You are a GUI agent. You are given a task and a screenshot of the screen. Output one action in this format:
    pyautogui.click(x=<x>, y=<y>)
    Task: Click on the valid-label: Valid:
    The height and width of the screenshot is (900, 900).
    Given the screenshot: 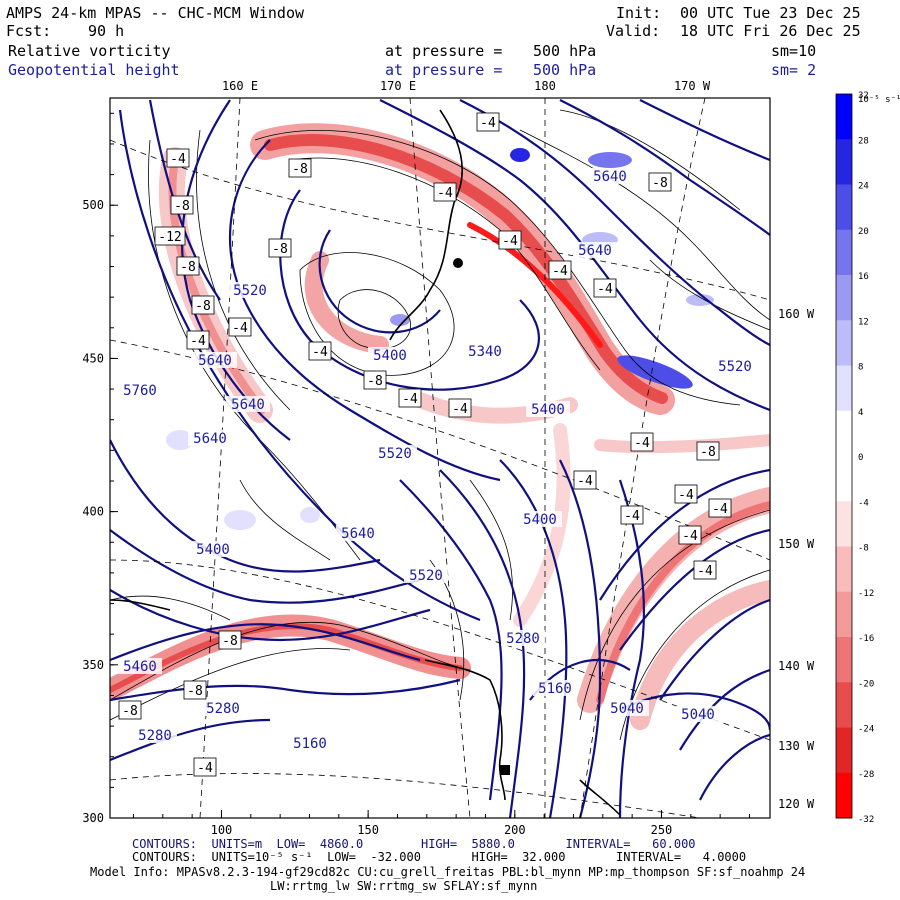 What is the action you would take?
    pyautogui.click(x=633, y=31)
    